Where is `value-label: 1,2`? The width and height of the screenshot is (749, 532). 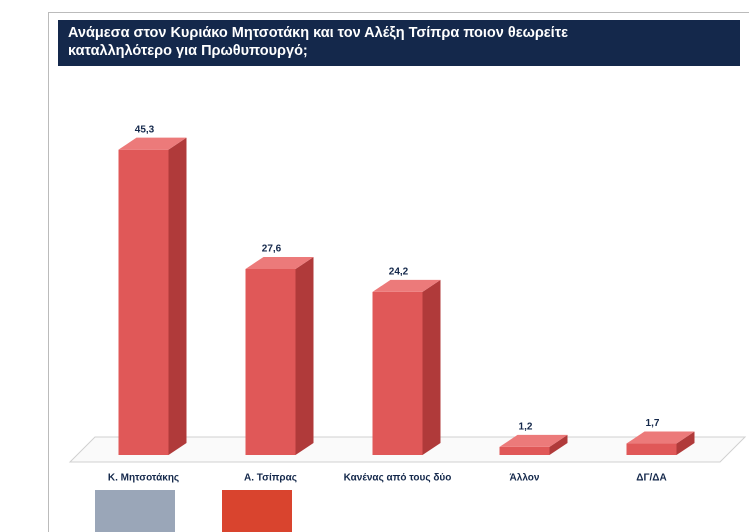
value-label: 1,2 is located at coordinates (526, 427).